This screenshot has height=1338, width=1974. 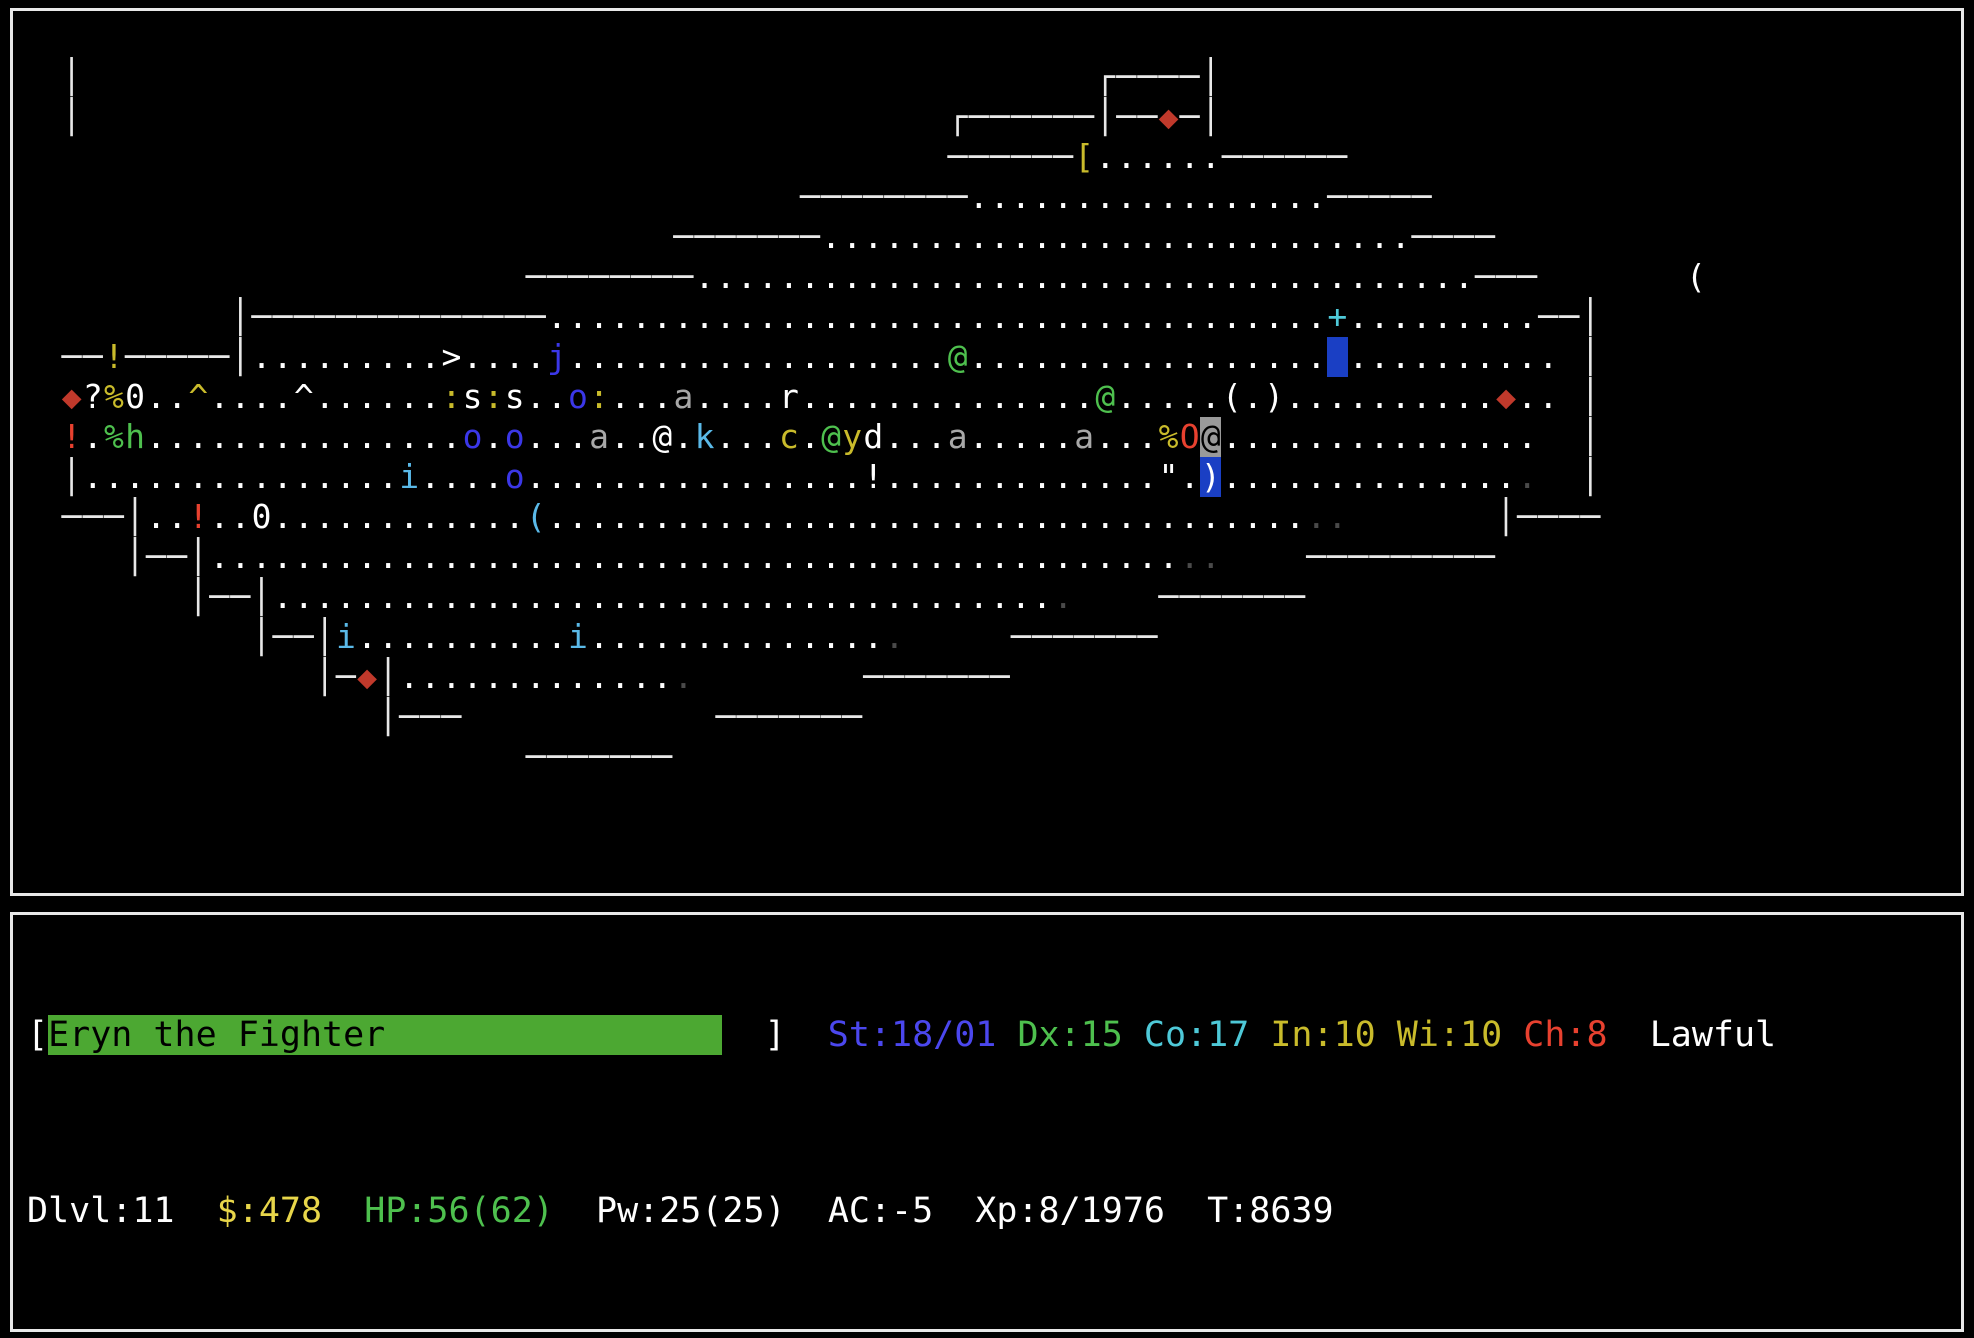 What do you see at coordinates (92, 396) in the screenshot?
I see `map-cell: ?` at bounding box center [92, 396].